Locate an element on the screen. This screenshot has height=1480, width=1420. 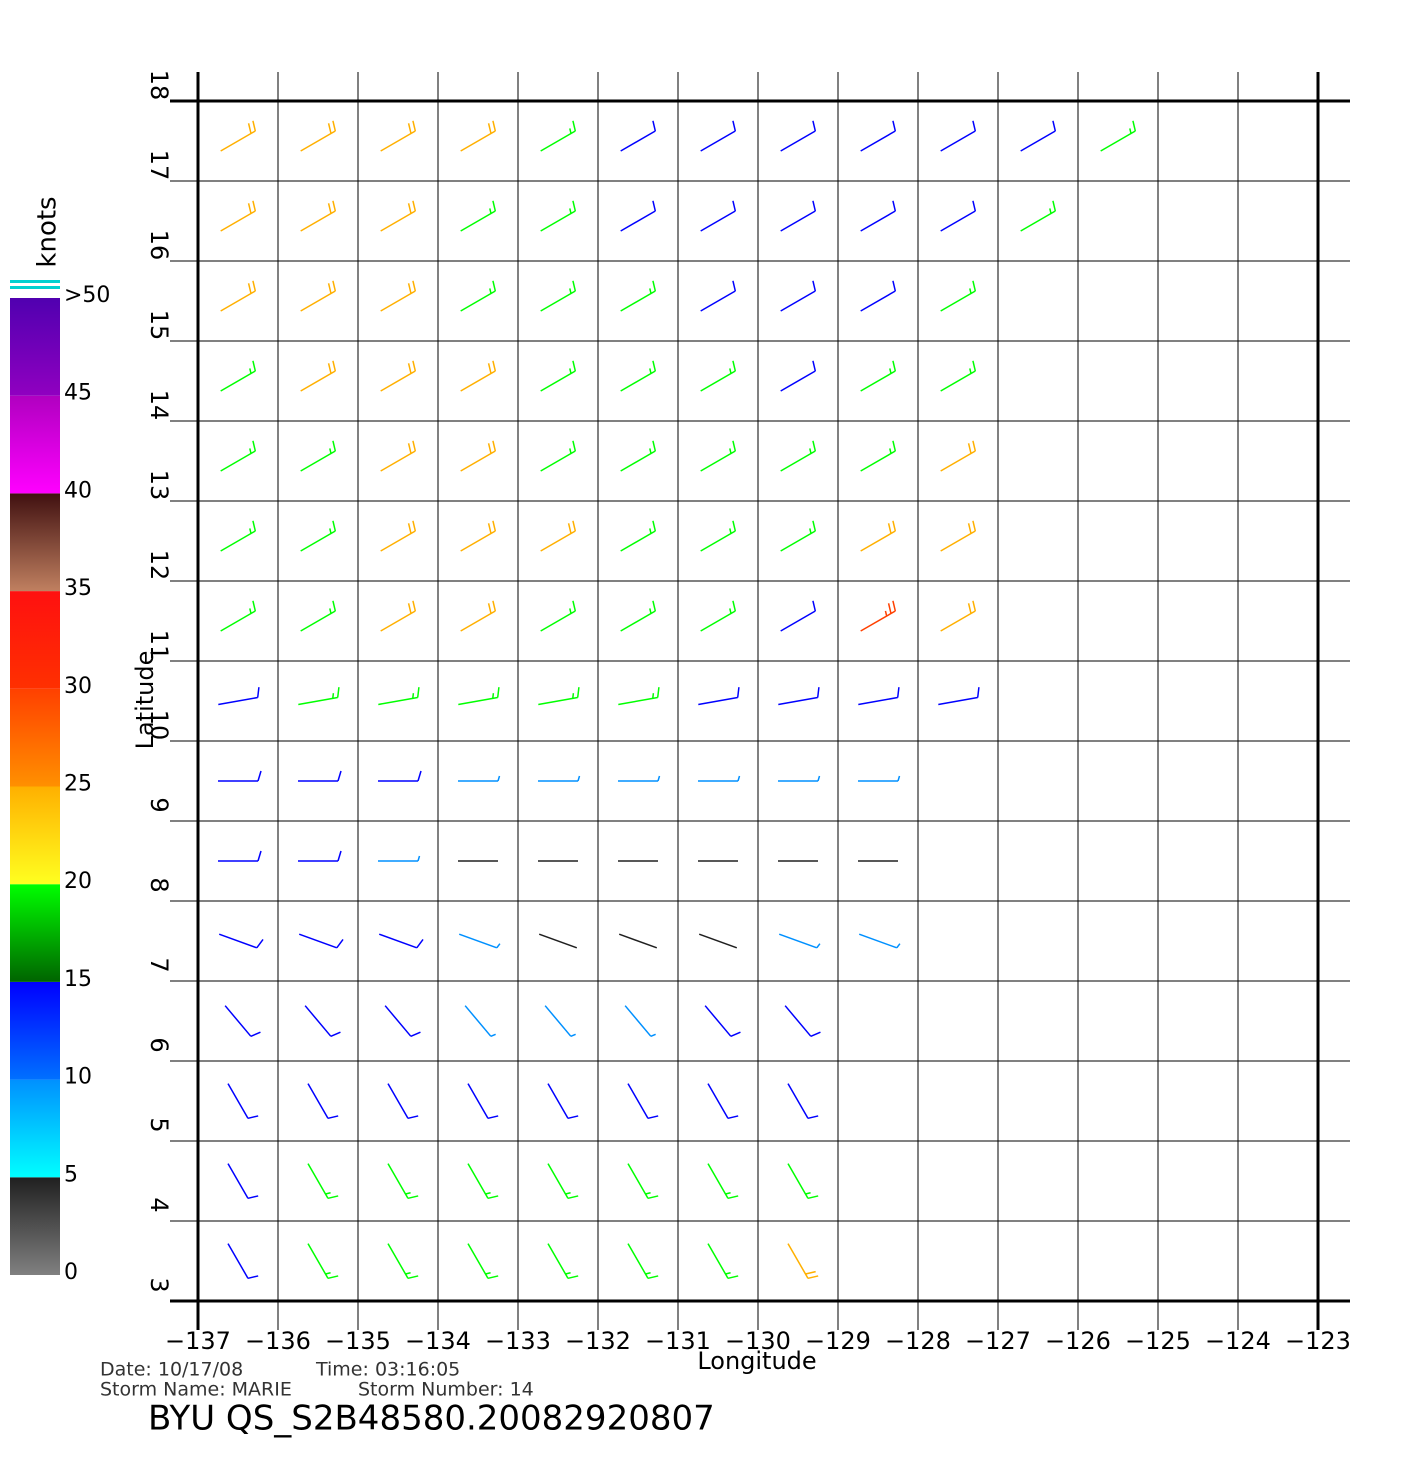
x-tick-label: −135 is located at coordinates (358, 1341).